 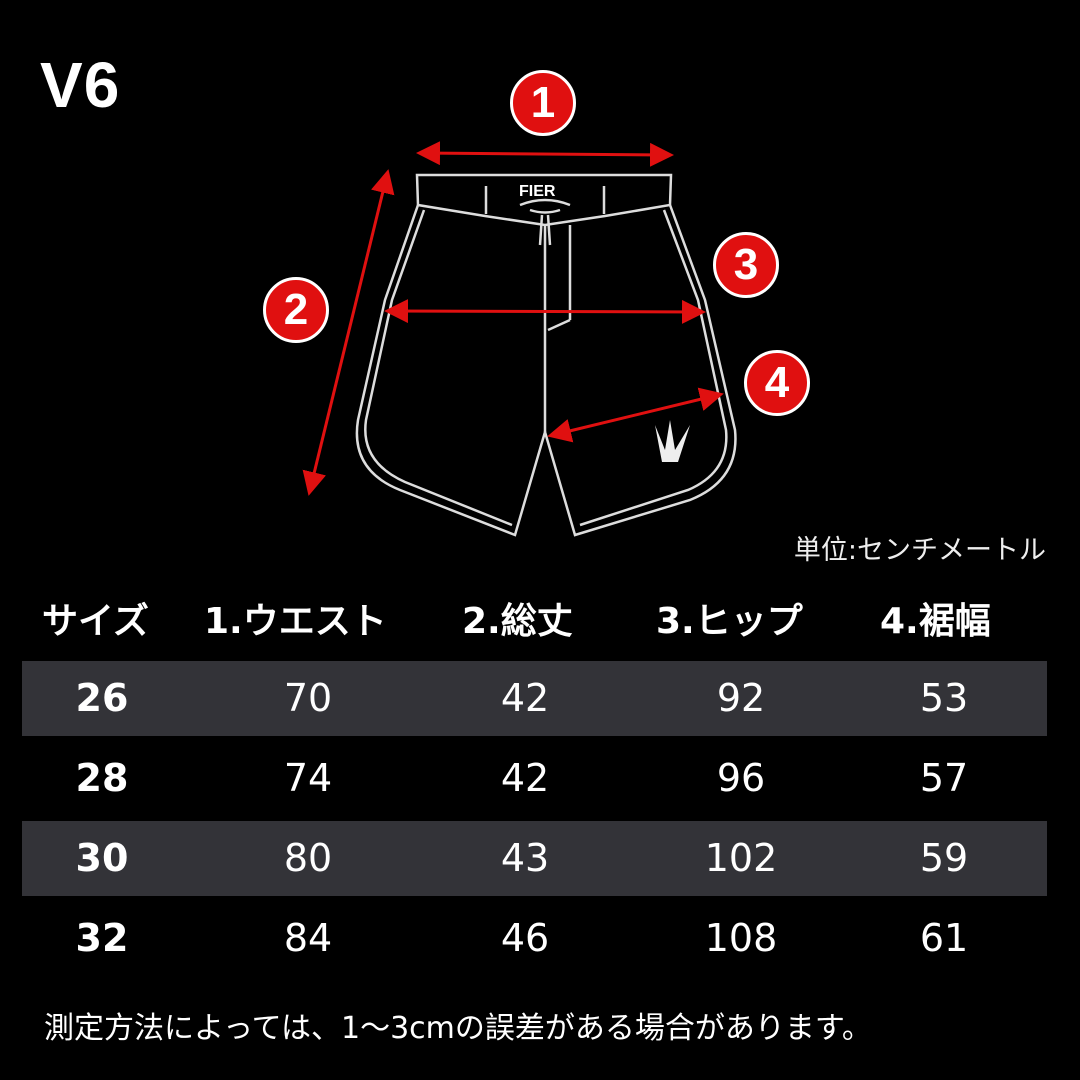 I want to click on brand-logo-text: FIER, so click(x=537, y=191).